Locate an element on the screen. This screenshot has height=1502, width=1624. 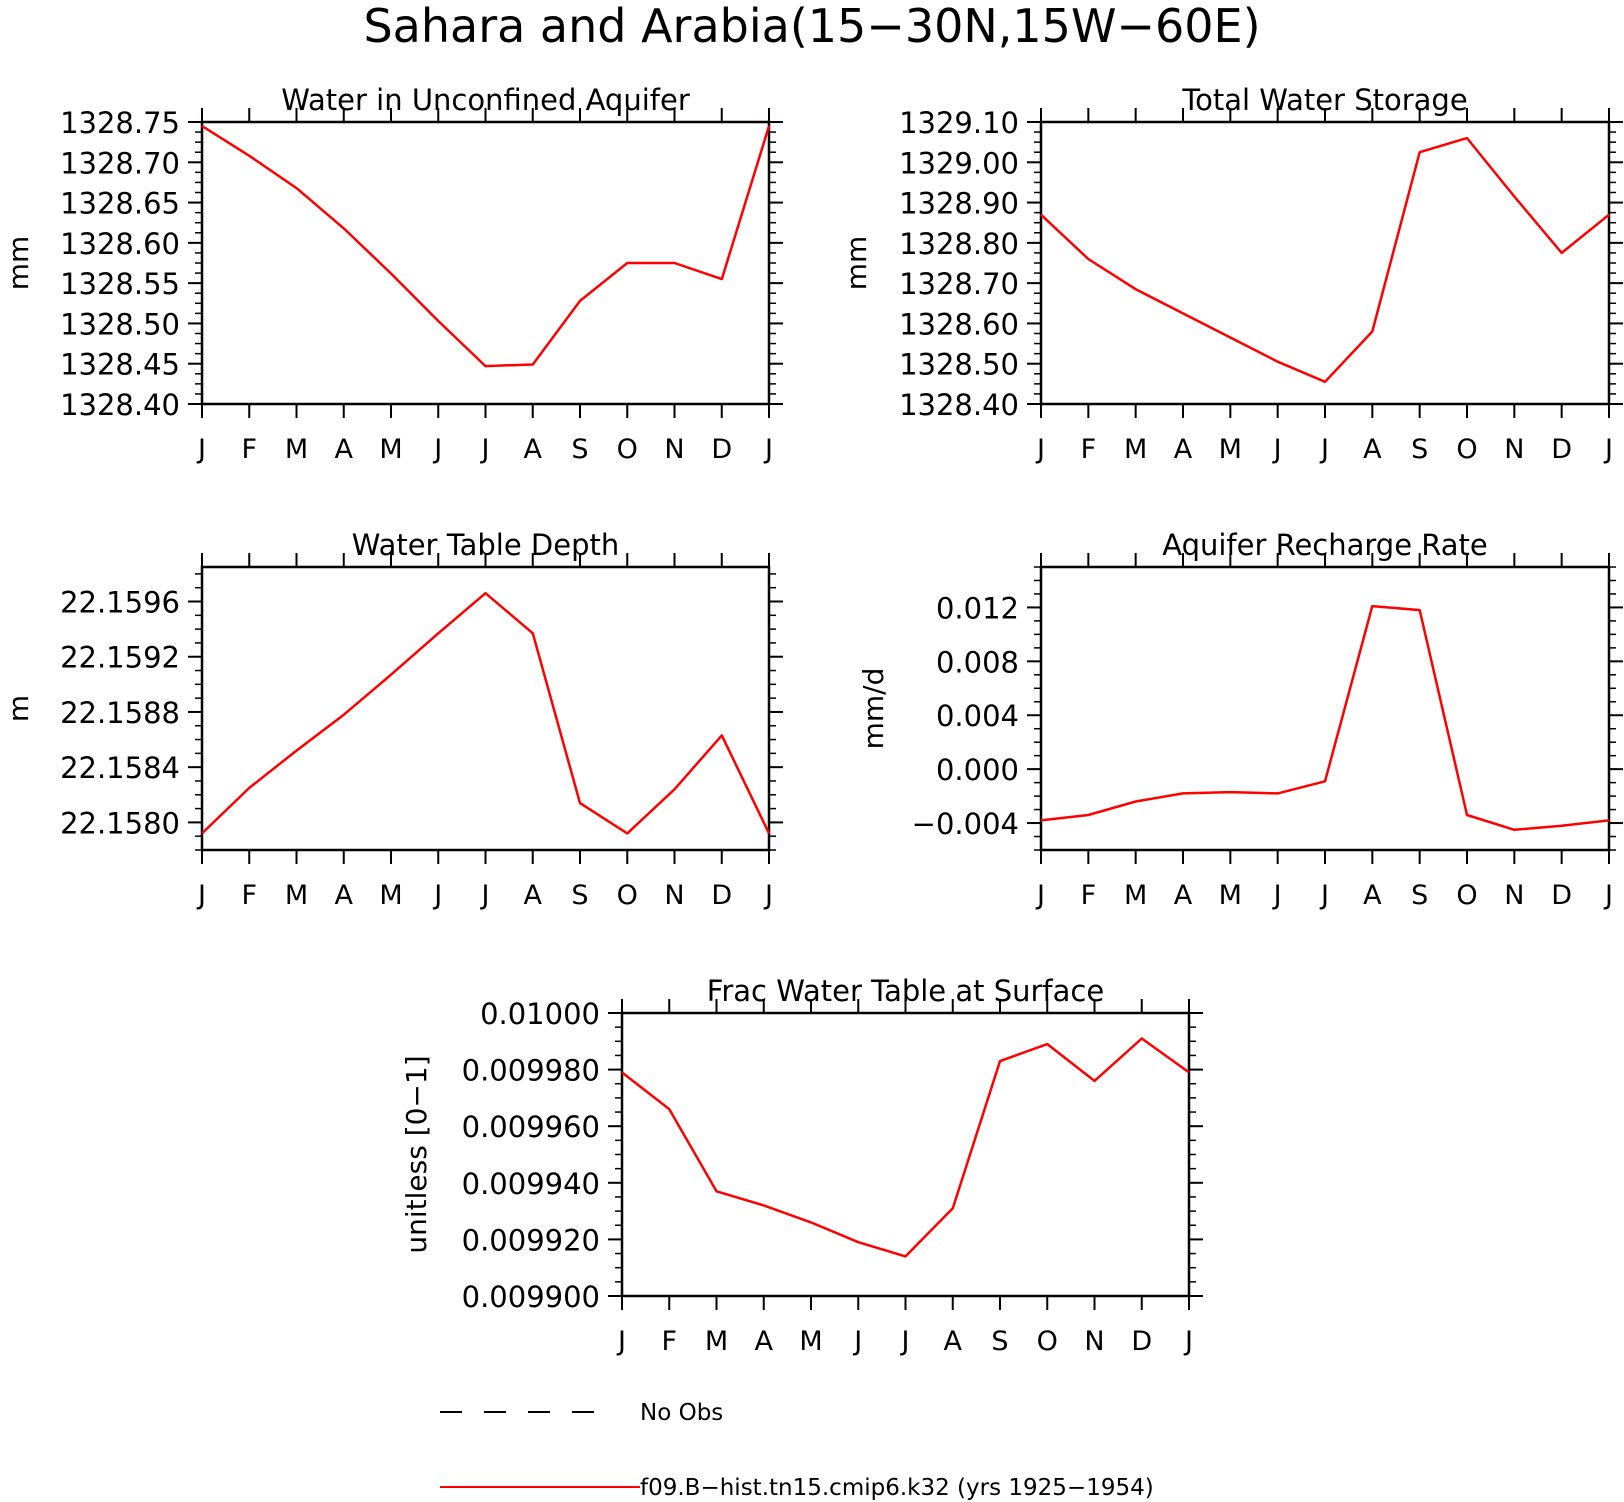
y-tick-label: 22.1588 is located at coordinates (120, 713).